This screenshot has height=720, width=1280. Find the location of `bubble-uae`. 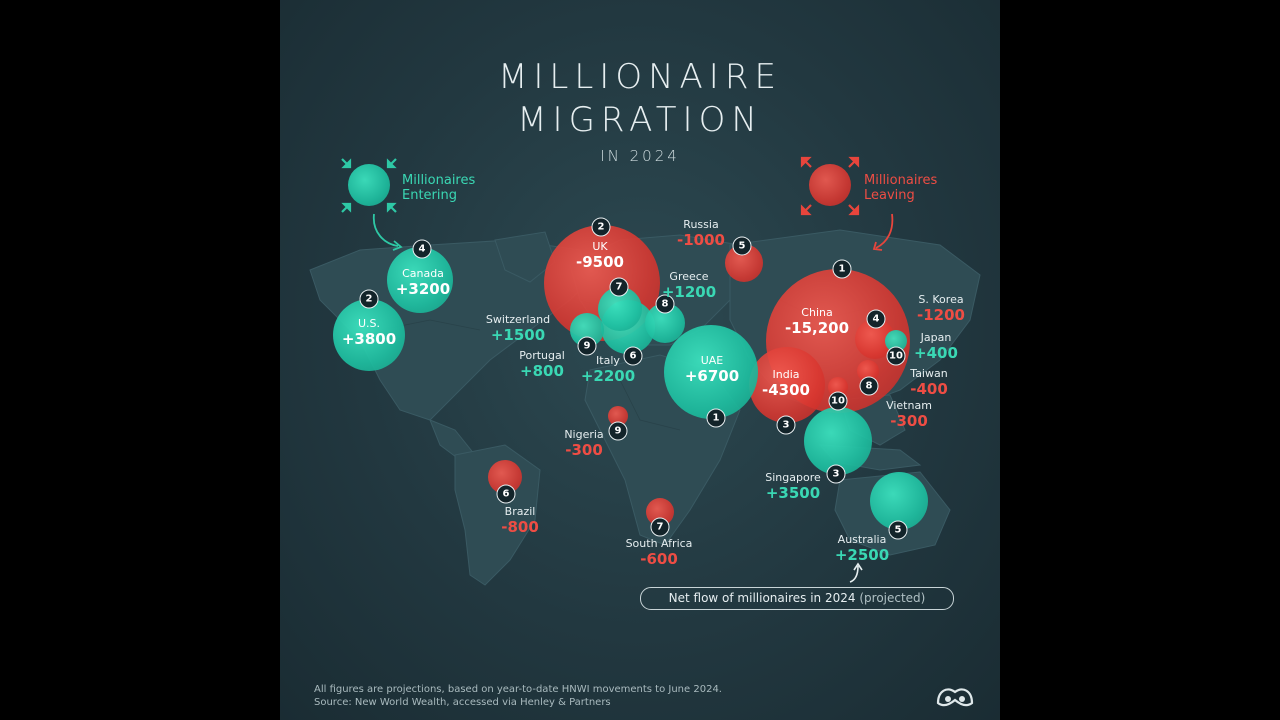

bubble-uae is located at coordinates (711, 372).